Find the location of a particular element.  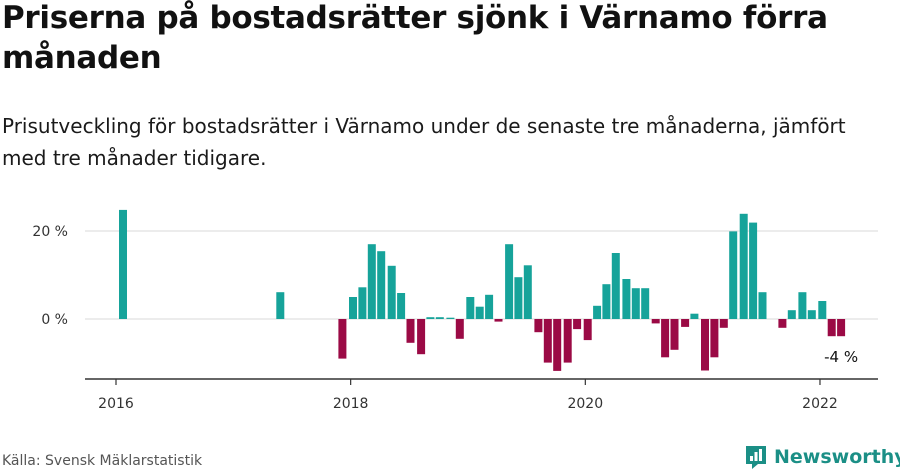

newsworthy-logo-icon is located at coordinates (756, 457).